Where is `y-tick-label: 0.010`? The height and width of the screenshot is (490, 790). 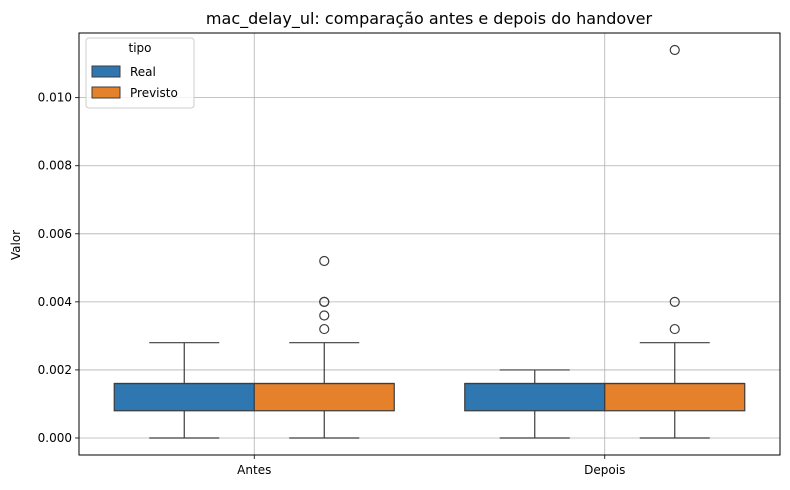
y-tick-label: 0.010 is located at coordinates (55, 98).